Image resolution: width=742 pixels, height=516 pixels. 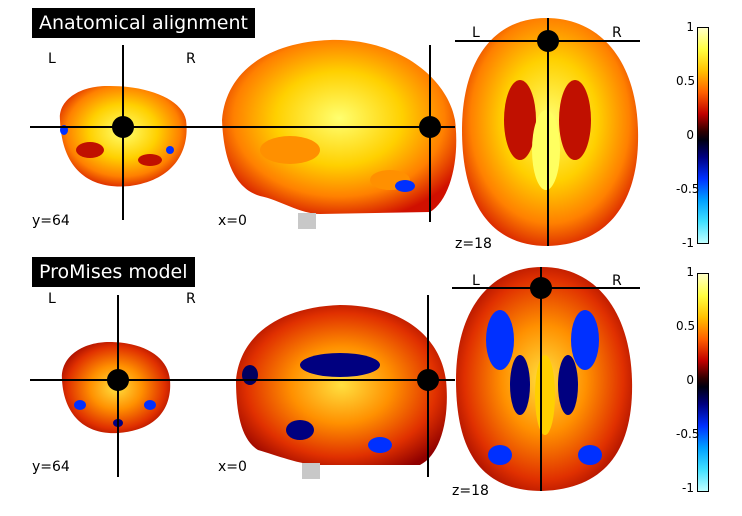 What do you see at coordinates (143, 23) in the screenshot?
I see `panel-title: Anatomical alignment` at bounding box center [143, 23].